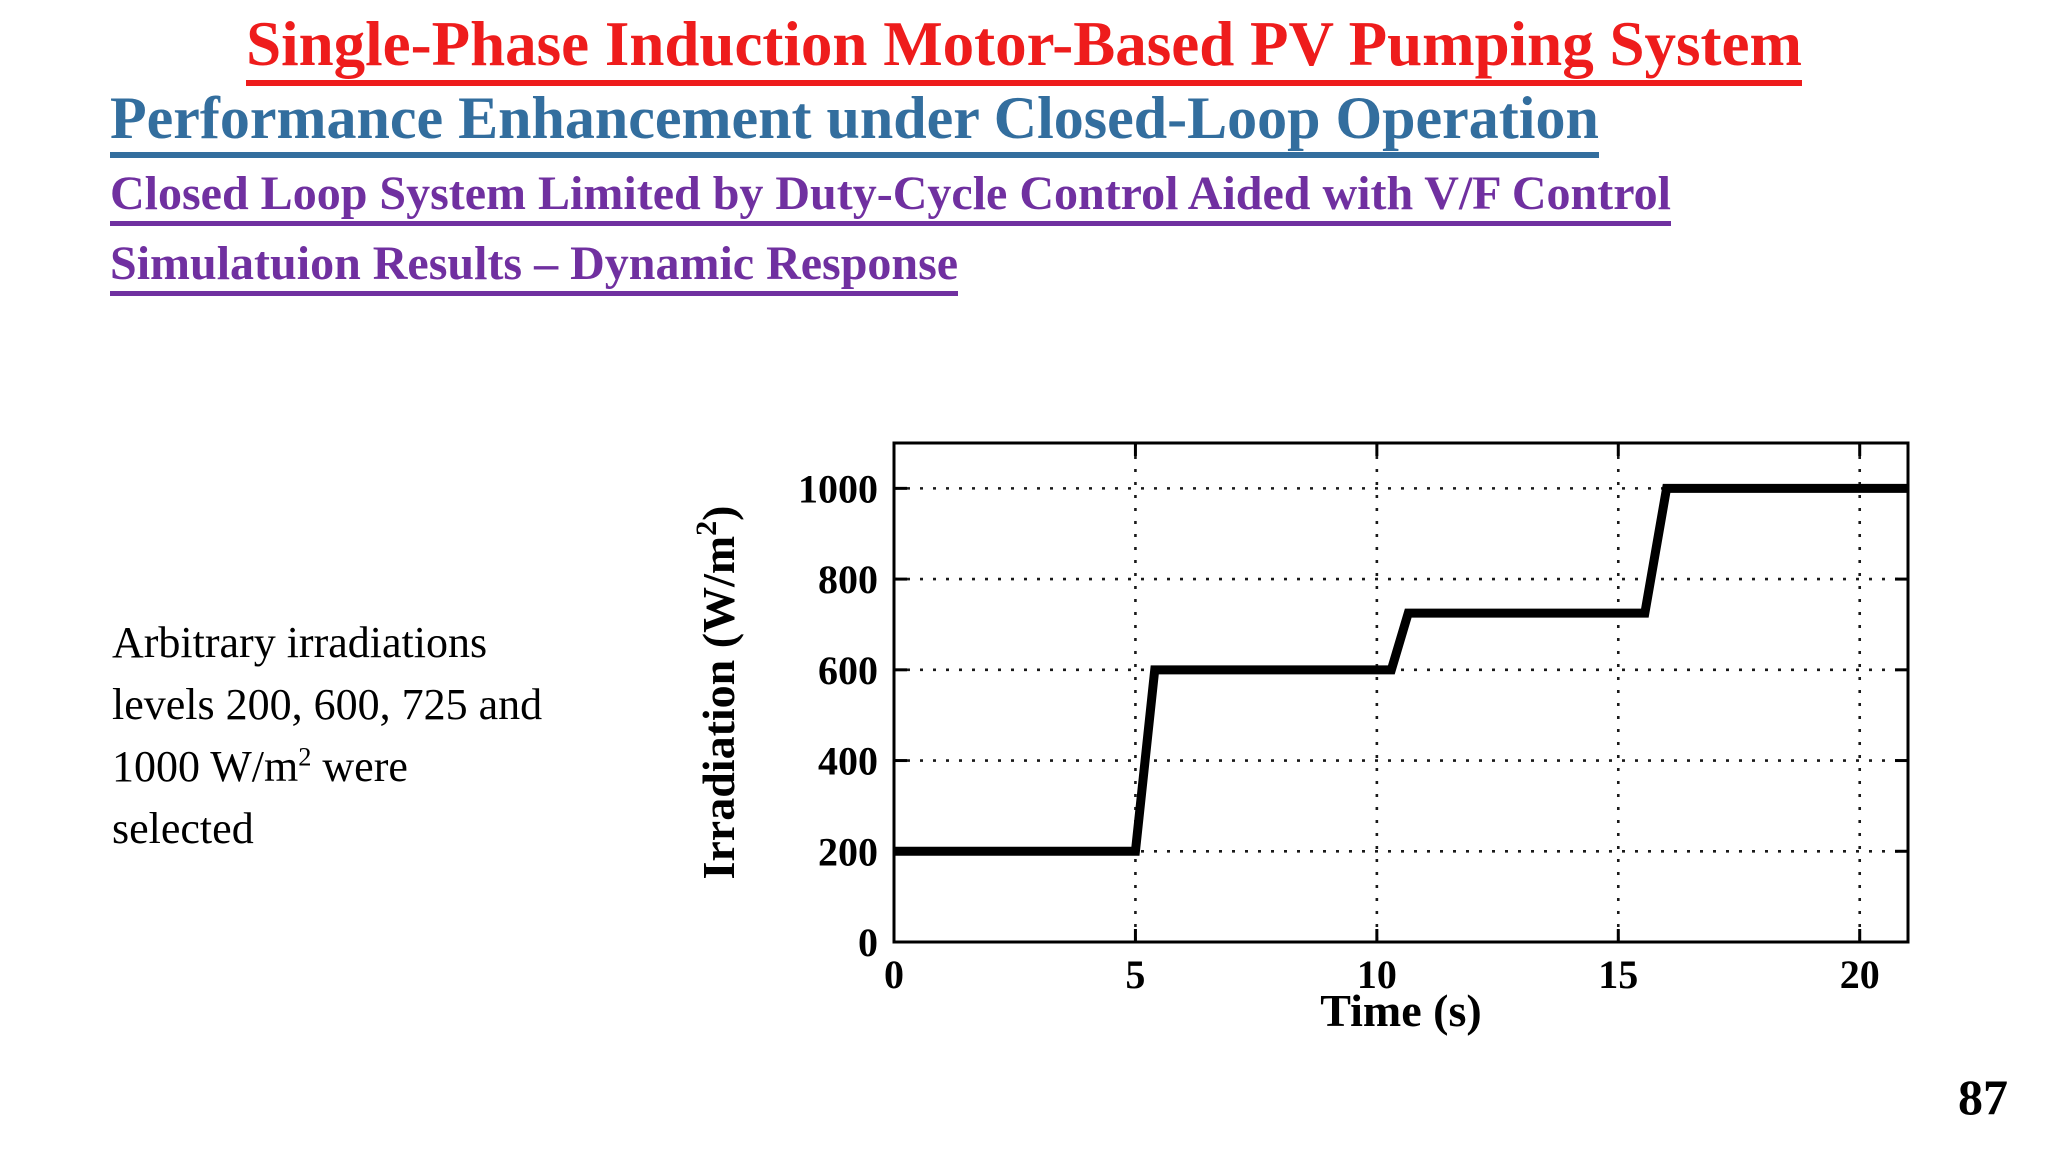 This screenshot has height=1152, width=2048. I want to click on sub-heading: Simulatuion Results – Dynamic Response, so click(534, 266).